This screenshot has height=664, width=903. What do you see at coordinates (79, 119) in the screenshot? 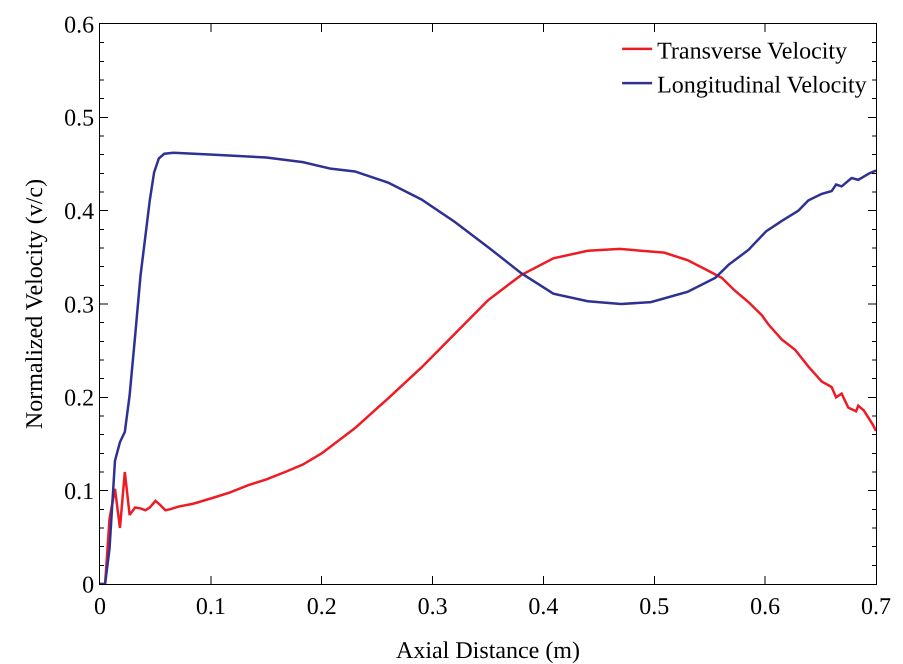
I see `y-tick-label: 0.5` at bounding box center [79, 119].